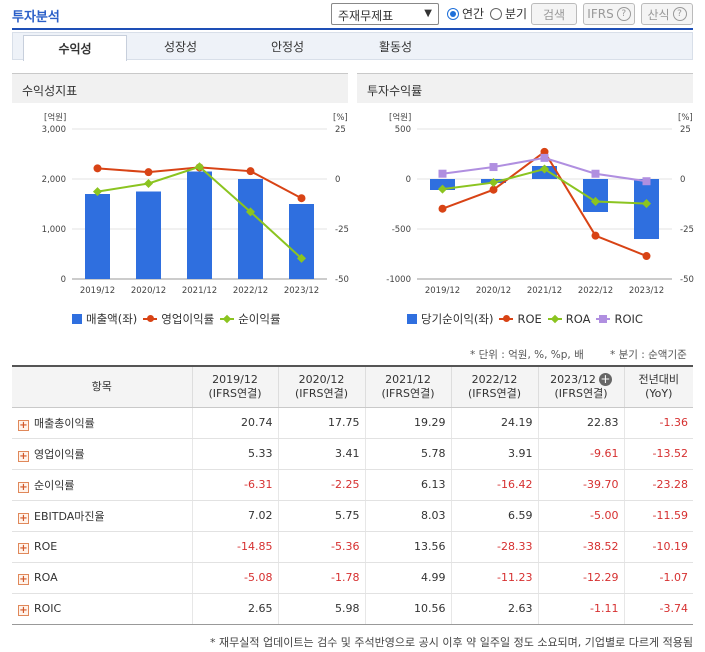  I want to click on search-button: 검색, so click(554, 14).